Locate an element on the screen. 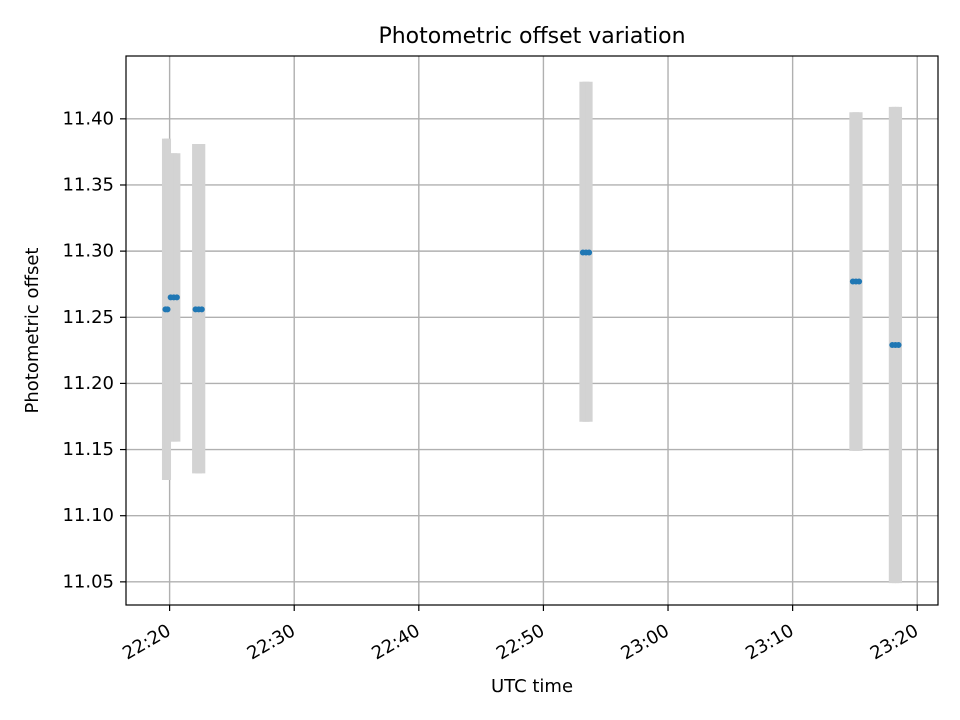 The image size is (960, 720). x-tick-label: 22:50 is located at coordinates (520, 642).